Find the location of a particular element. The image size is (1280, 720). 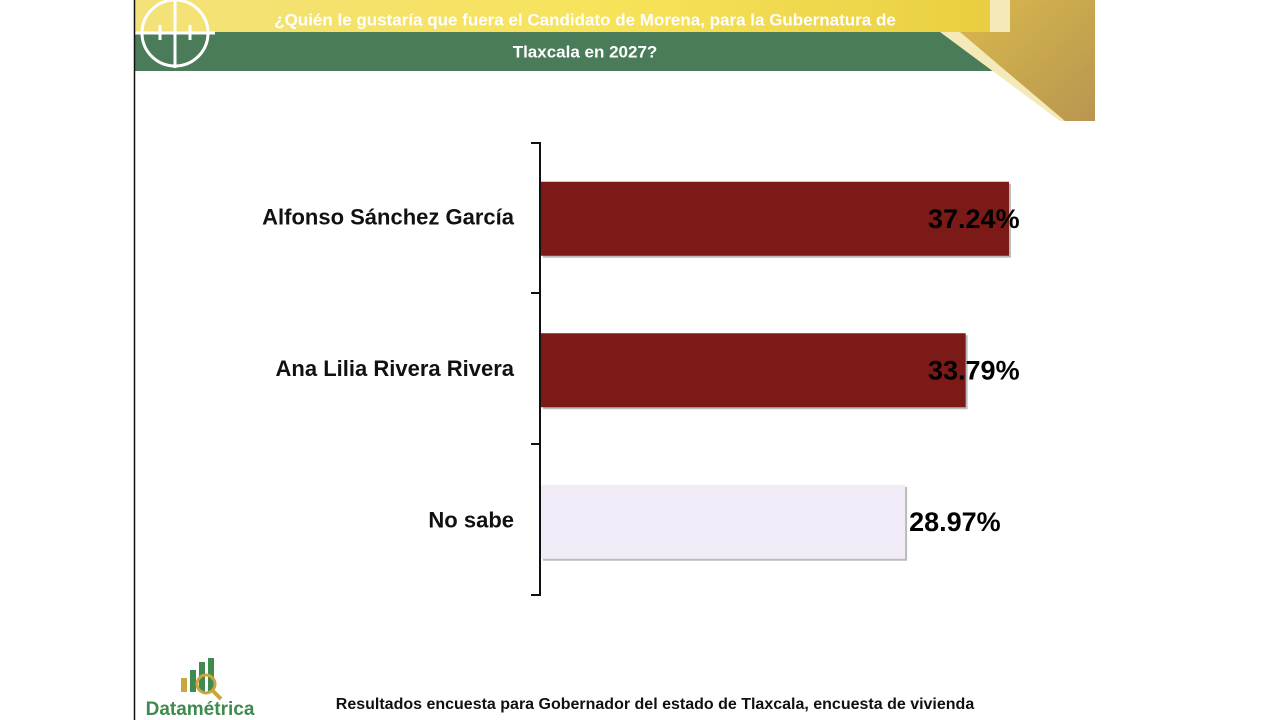

value-label: 37.24% is located at coordinates (974, 219).